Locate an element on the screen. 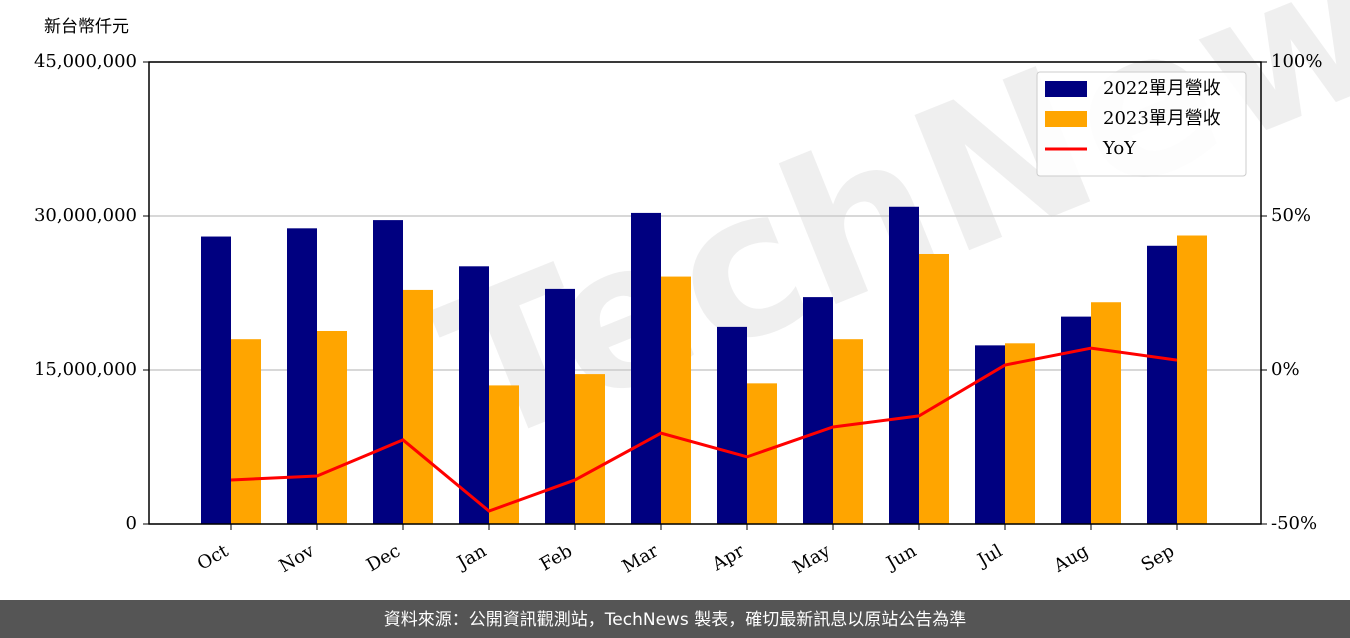 The height and width of the screenshot is (638, 1350). footer-bar is located at coordinates (675, 619).